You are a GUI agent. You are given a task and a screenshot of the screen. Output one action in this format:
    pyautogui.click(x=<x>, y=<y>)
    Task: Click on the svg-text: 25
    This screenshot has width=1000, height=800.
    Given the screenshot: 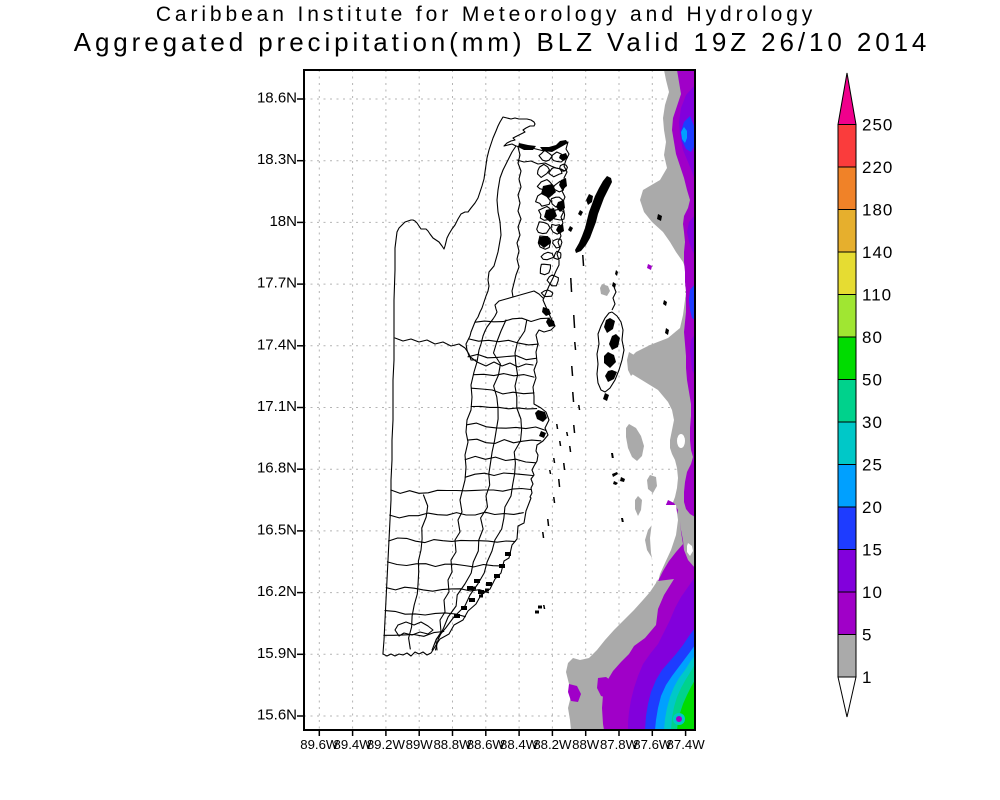 What is the action you would take?
    pyautogui.click(x=872, y=465)
    